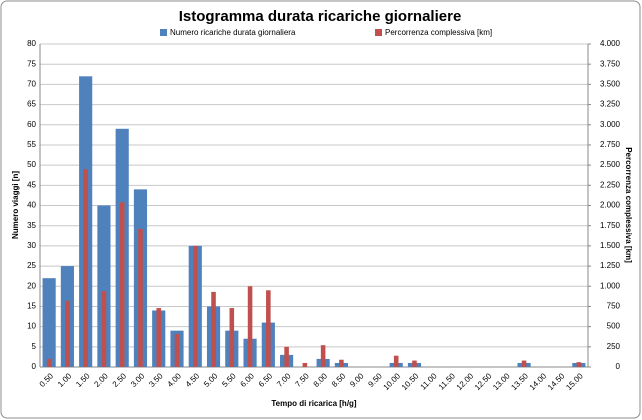 This screenshot has width=642, height=420. What do you see at coordinates (34, 346) in the screenshot?
I see `y-tick-label: 5` at bounding box center [34, 346].